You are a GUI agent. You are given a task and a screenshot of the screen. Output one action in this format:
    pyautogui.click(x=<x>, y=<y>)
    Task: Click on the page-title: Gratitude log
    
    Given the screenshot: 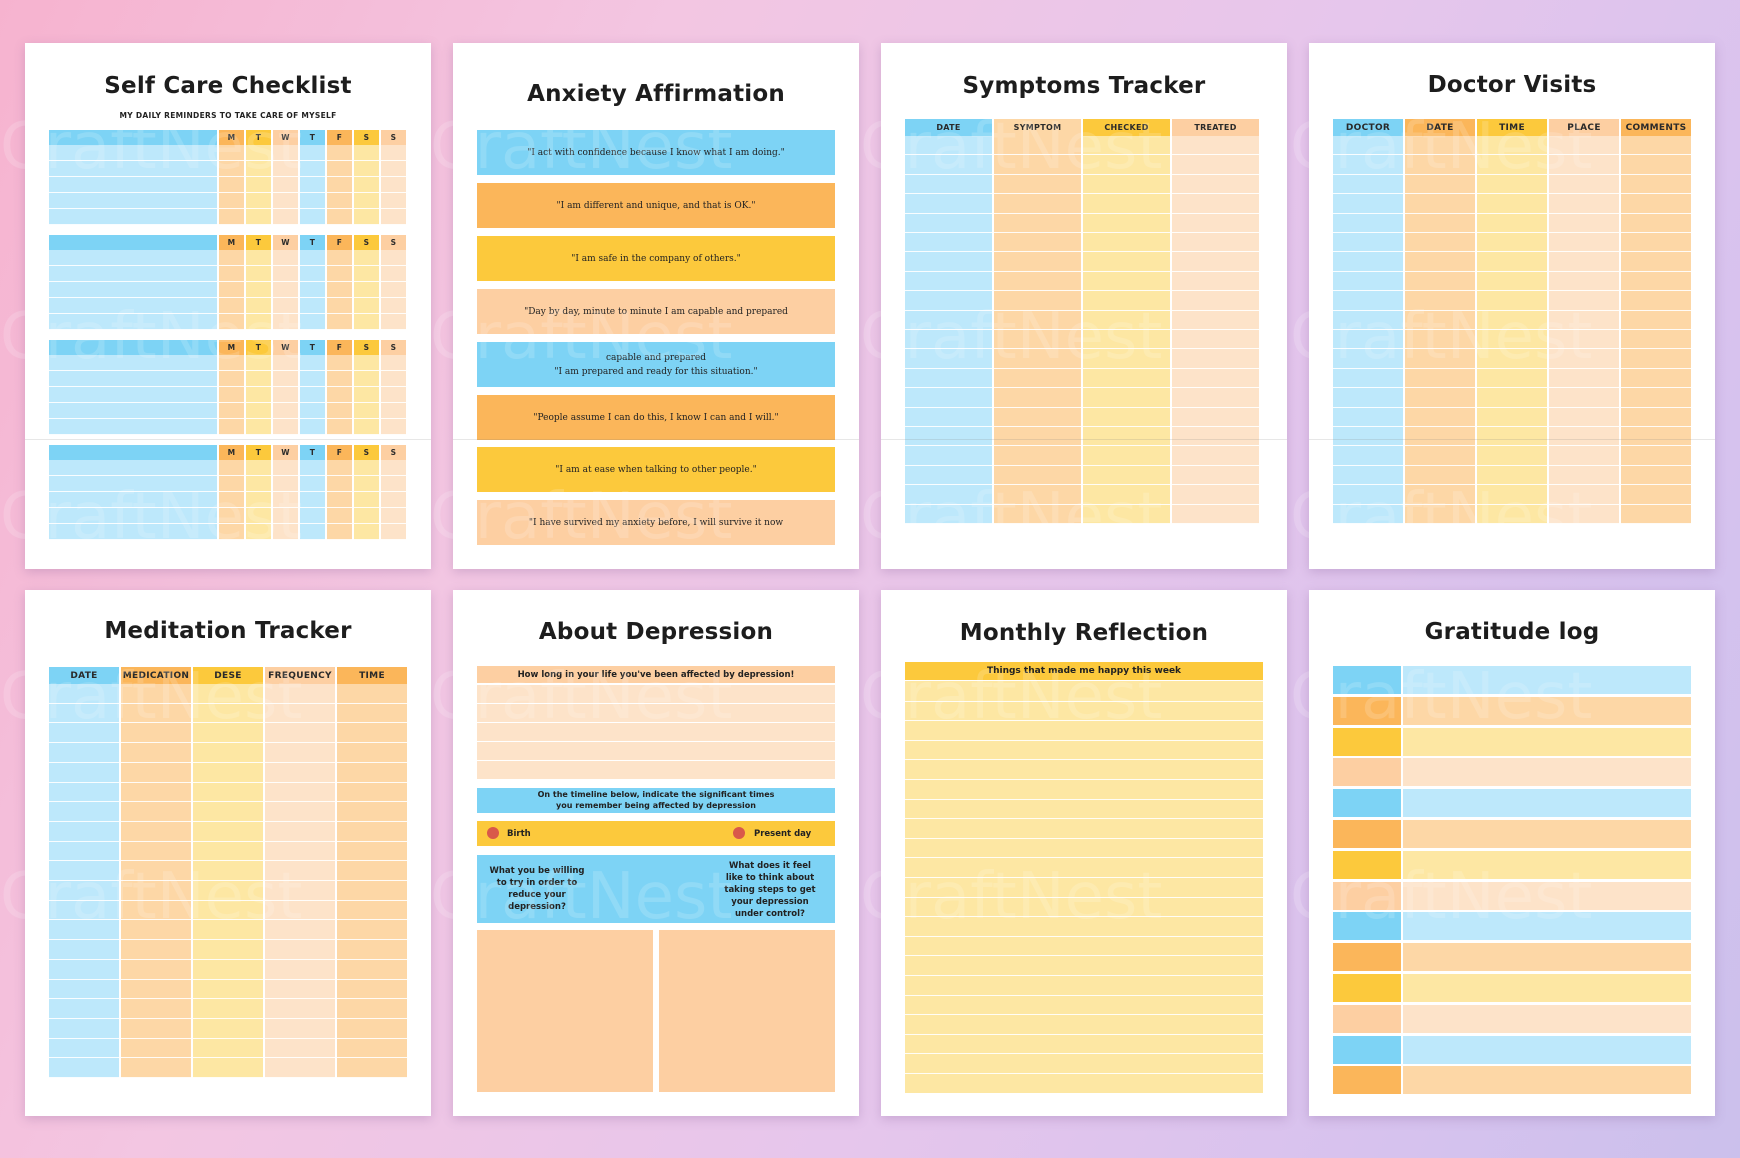 What is the action you would take?
    pyautogui.click(x=1512, y=632)
    